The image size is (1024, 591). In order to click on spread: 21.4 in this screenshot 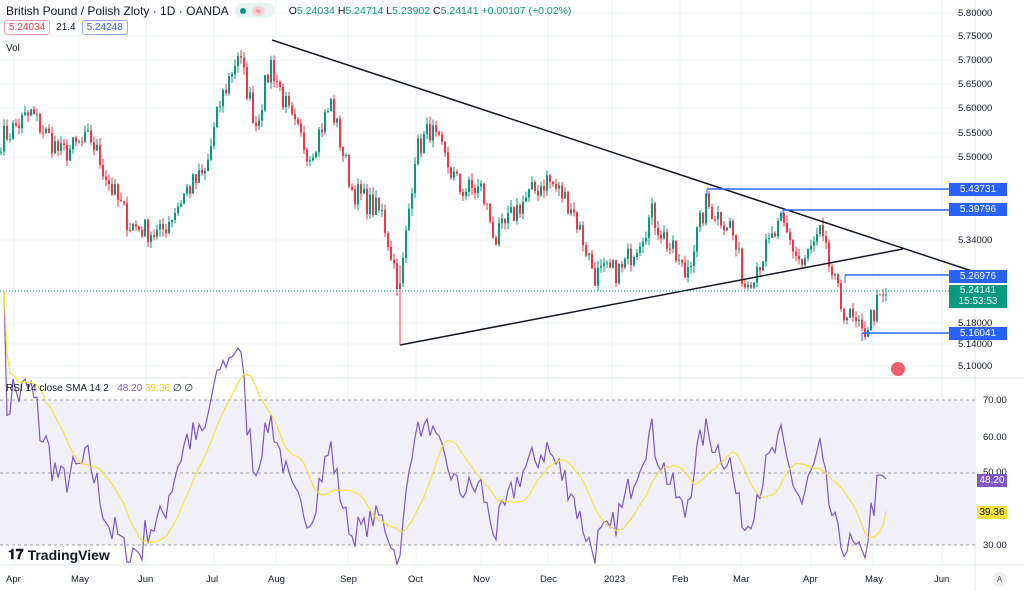, I will do `click(66, 27)`.